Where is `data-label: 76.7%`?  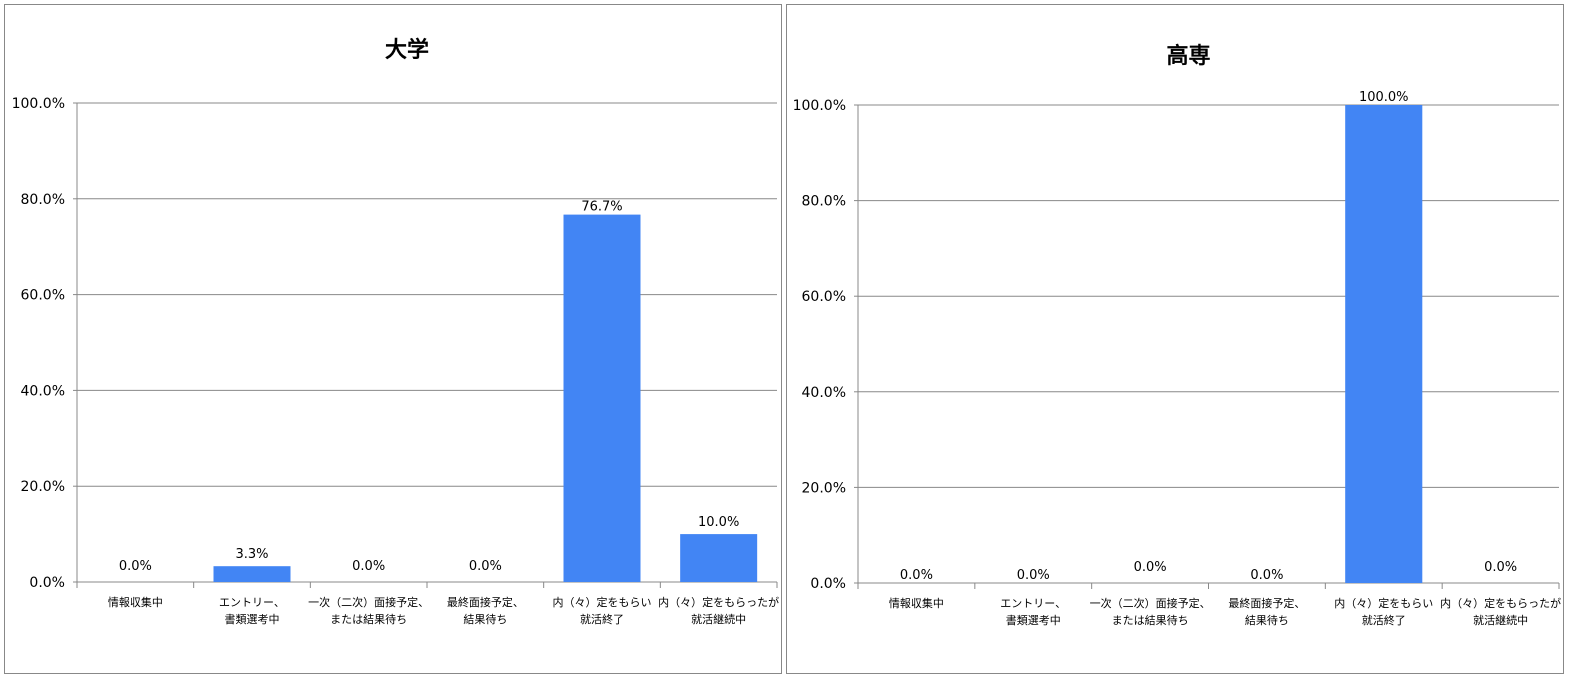 data-label: 76.7% is located at coordinates (601, 207).